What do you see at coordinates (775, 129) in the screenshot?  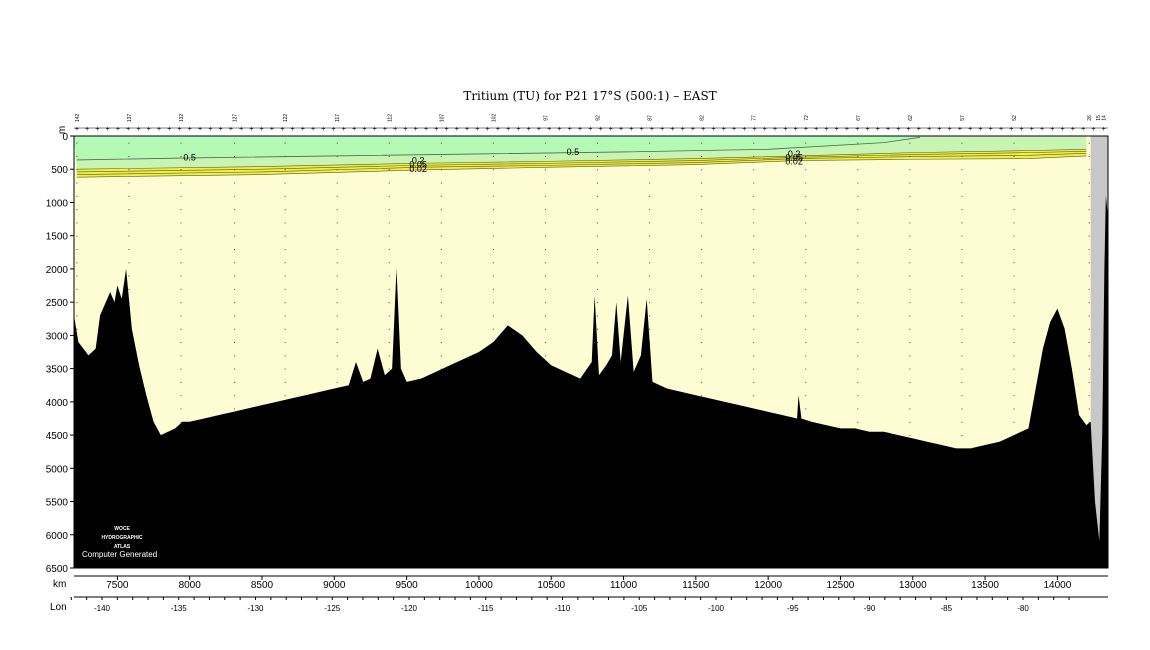 I see `station-mark-12048: +` at bounding box center [775, 129].